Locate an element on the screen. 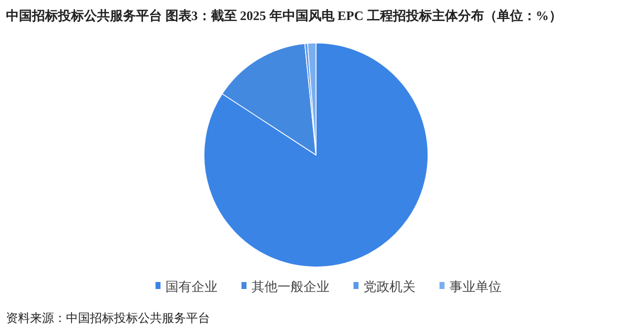 The height and width of the screenshot is (331, 641). legend-label: 党政机关 is located at coordinates (390, 287).